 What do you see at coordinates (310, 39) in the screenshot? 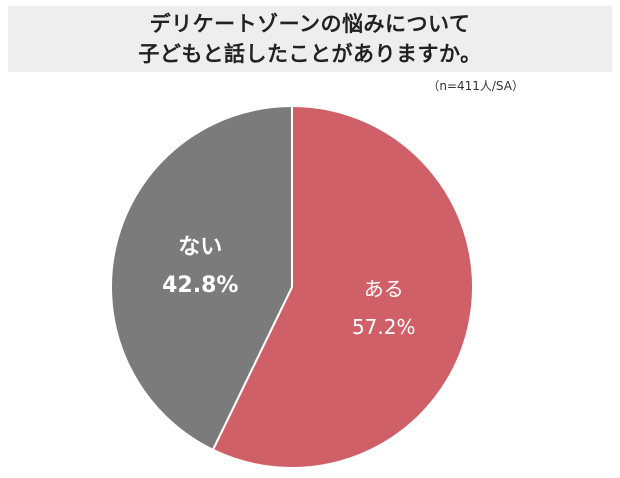
I see `chart-title: デリケートゾーンの悩みについて 子どもと話したことがありますか。` at bounding box center [310, 39].